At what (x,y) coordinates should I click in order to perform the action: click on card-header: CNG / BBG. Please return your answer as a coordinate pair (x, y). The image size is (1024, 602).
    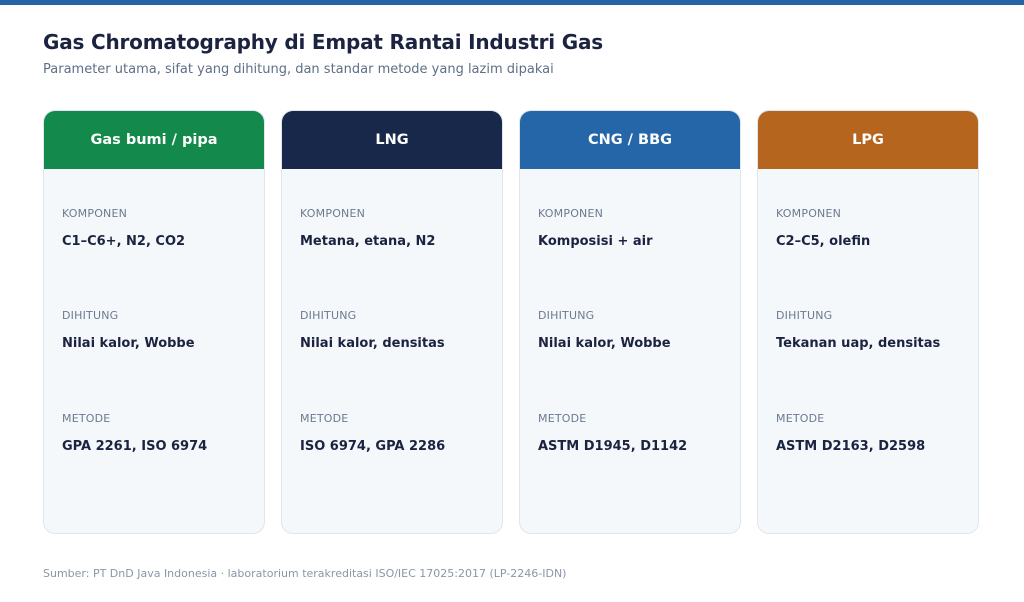
    Looking at the image, I should click on (630, 140).